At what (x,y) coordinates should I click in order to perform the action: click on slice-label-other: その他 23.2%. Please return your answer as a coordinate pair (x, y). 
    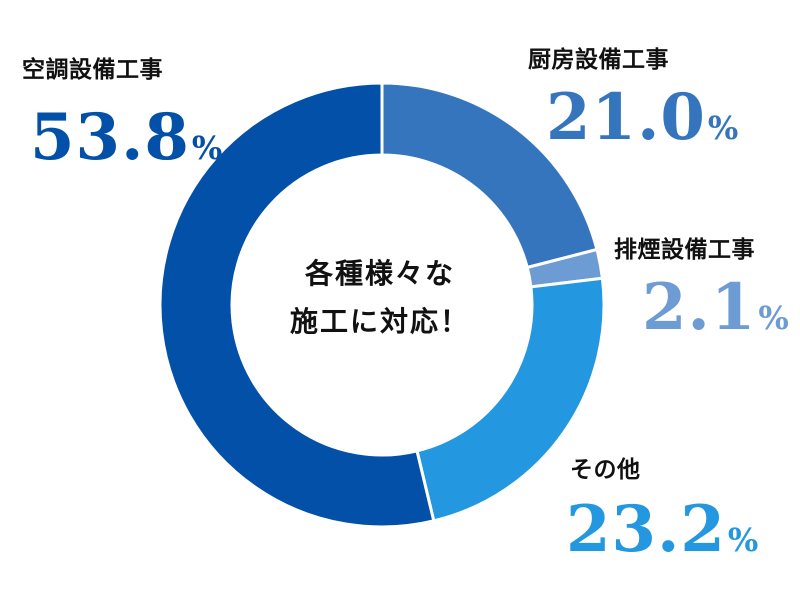
    Looking at the image, I should click on (662, 506).